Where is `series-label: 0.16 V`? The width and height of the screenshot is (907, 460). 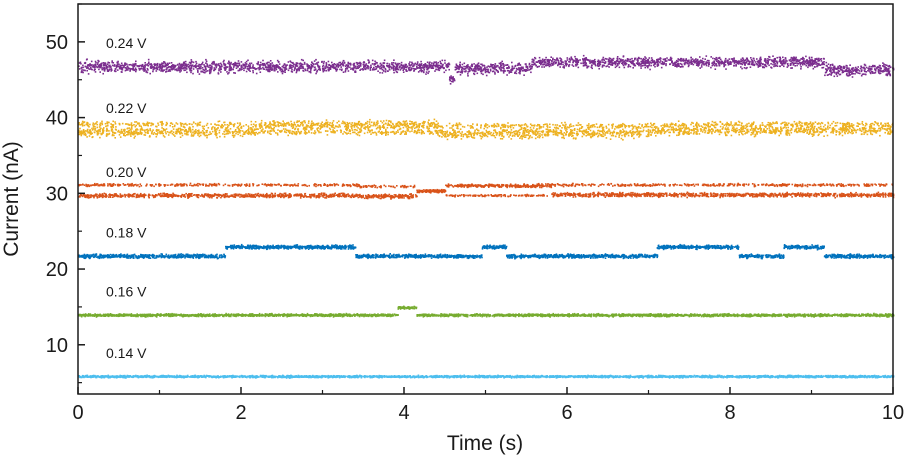 series-label: 0.16 V is located at coordinates (126, 292).